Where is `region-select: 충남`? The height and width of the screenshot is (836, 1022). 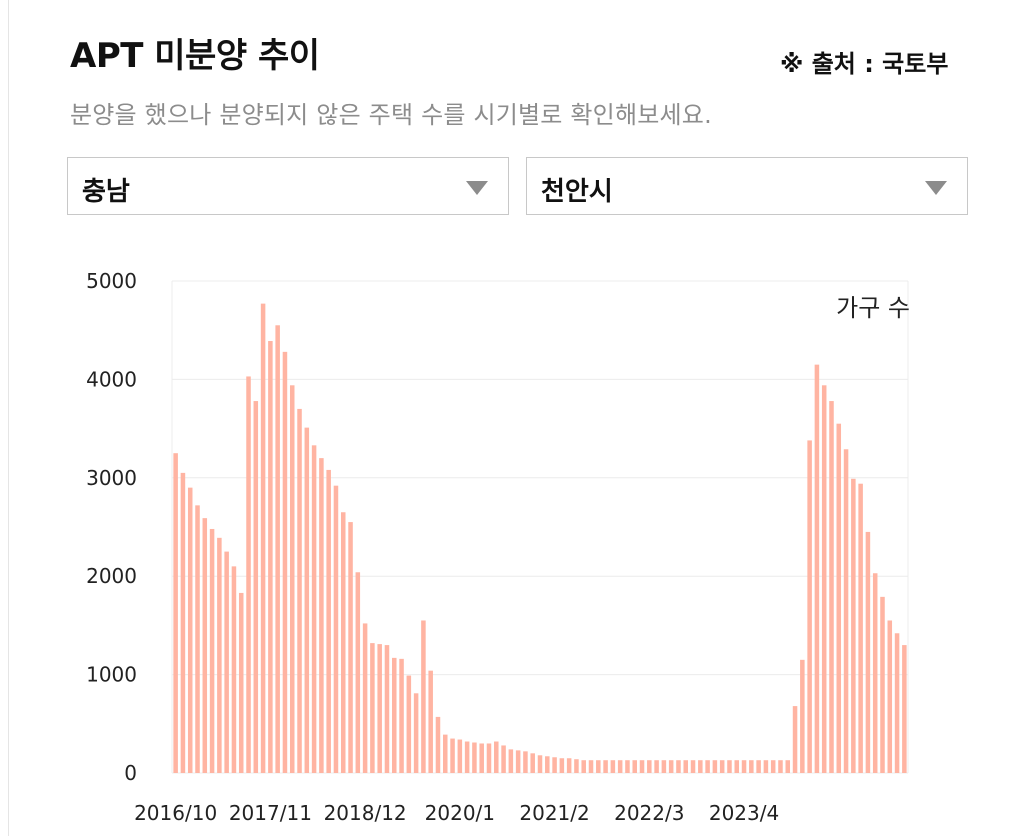 region-select: 충남 is located at coordinates (288, 186).